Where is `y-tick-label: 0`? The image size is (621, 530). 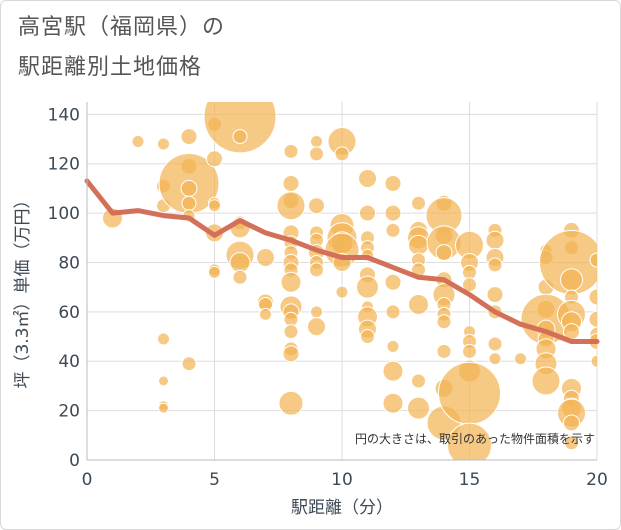
y-tick-label: 0 is located at coordinates (74, 461).